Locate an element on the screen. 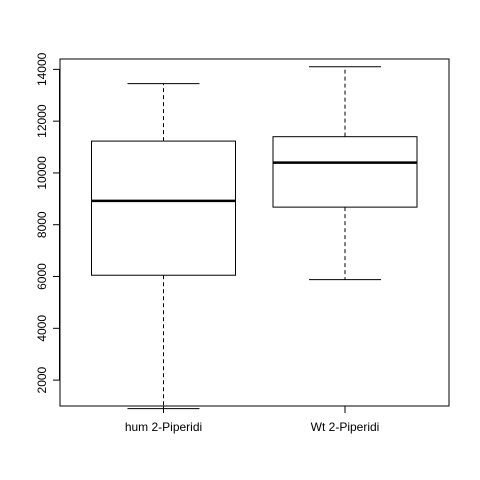 This screenshot has height=480, width=480. y-tick-label: 10000 is located at coordinates (42, 173).